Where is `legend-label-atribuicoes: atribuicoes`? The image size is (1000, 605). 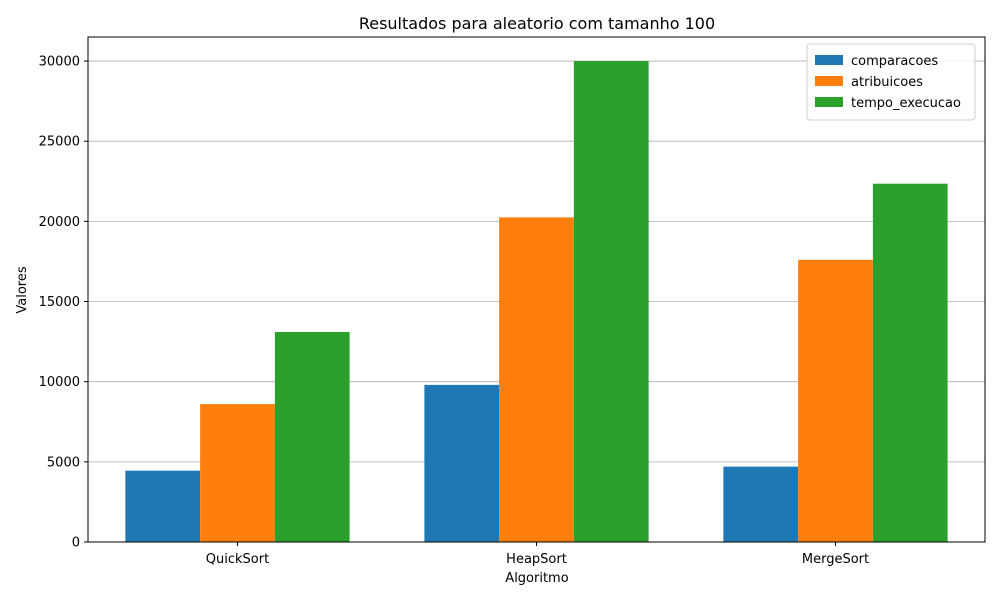
legend-label-atribuicoes: atribuicoes is located at coordinates (887, 82).